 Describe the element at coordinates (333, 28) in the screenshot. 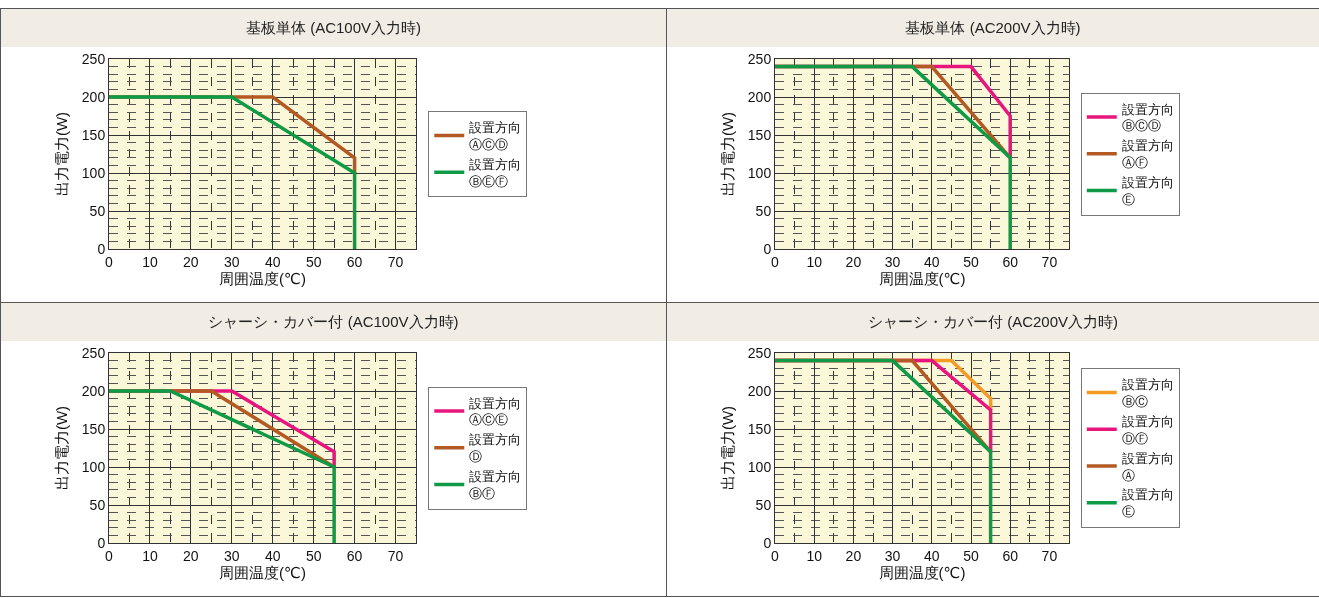

I see `chart-title: 基板単体 (AC100V入力時)` at that location.